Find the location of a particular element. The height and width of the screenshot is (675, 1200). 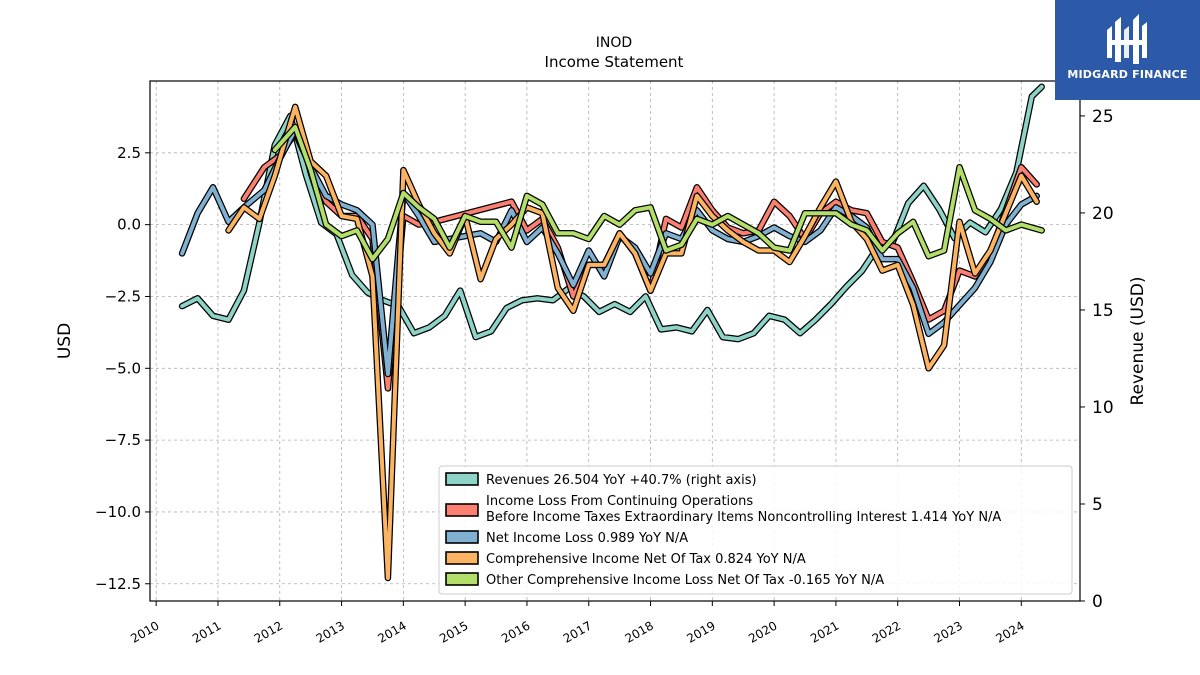

y-left-tick-label-2: −2.5 is located at coordinates (123, 296).